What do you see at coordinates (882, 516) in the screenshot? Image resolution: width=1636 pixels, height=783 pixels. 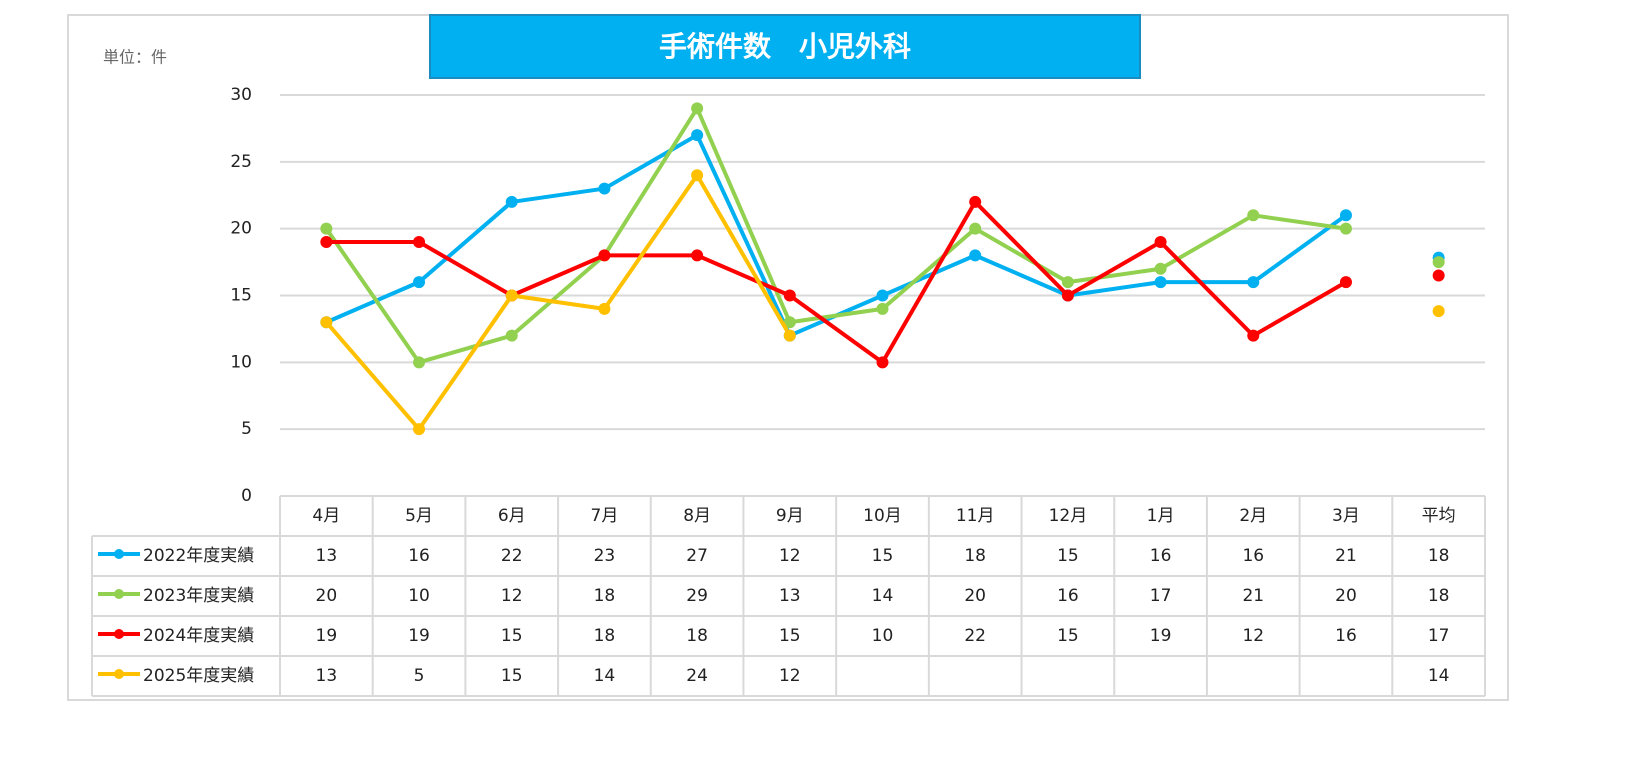 I see `x-tick-label: 10月` at bounding box center [882, 516].